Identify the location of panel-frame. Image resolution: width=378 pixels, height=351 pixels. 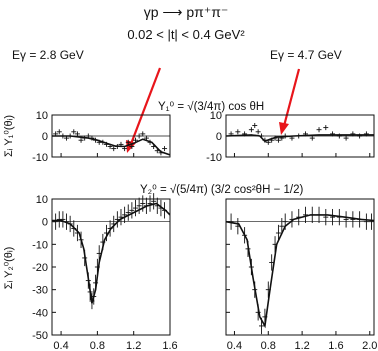
(111, 267).